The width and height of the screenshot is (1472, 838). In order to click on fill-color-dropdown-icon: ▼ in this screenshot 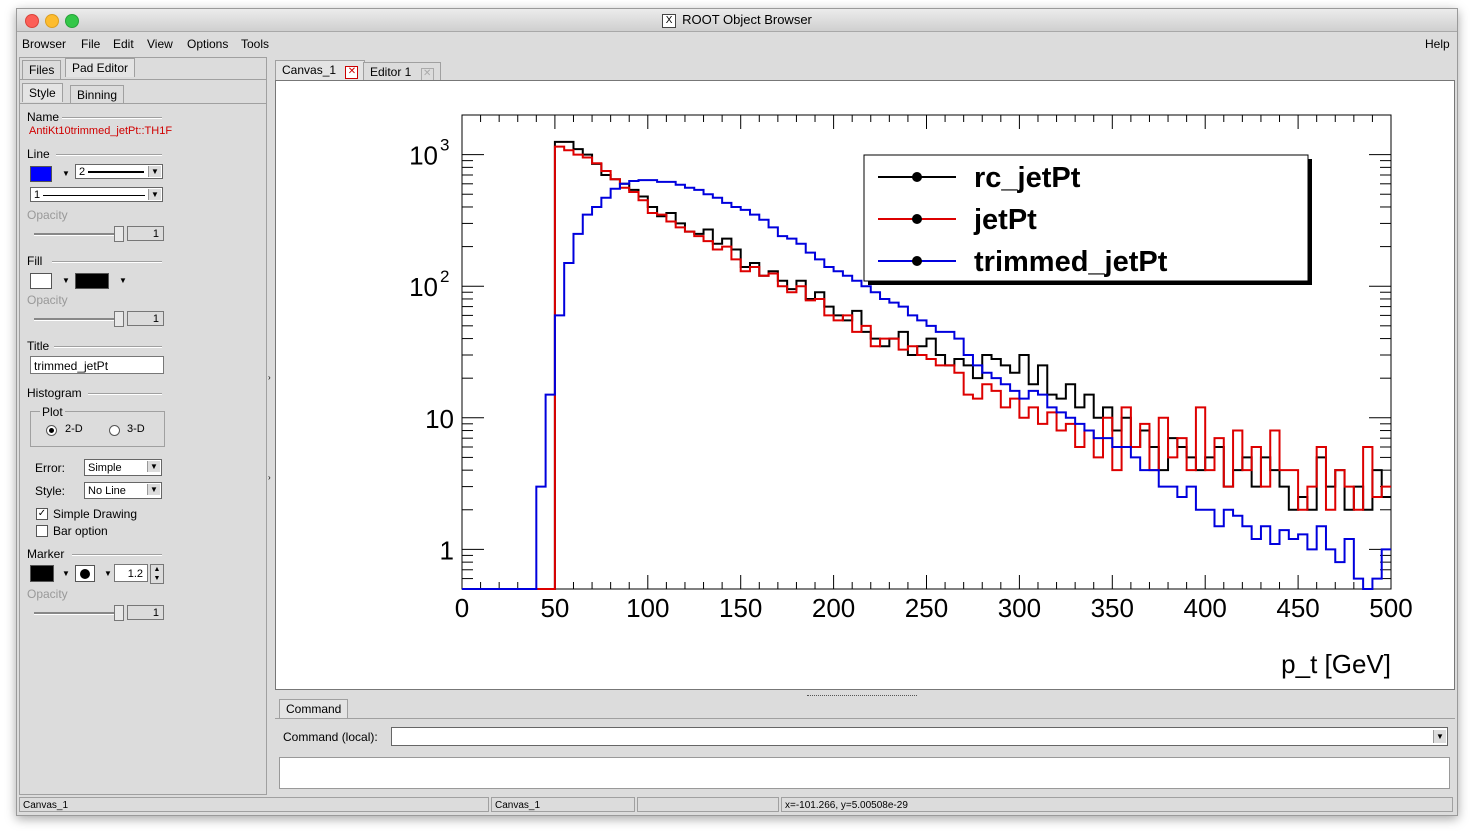, I will do `click(66, 280)`.